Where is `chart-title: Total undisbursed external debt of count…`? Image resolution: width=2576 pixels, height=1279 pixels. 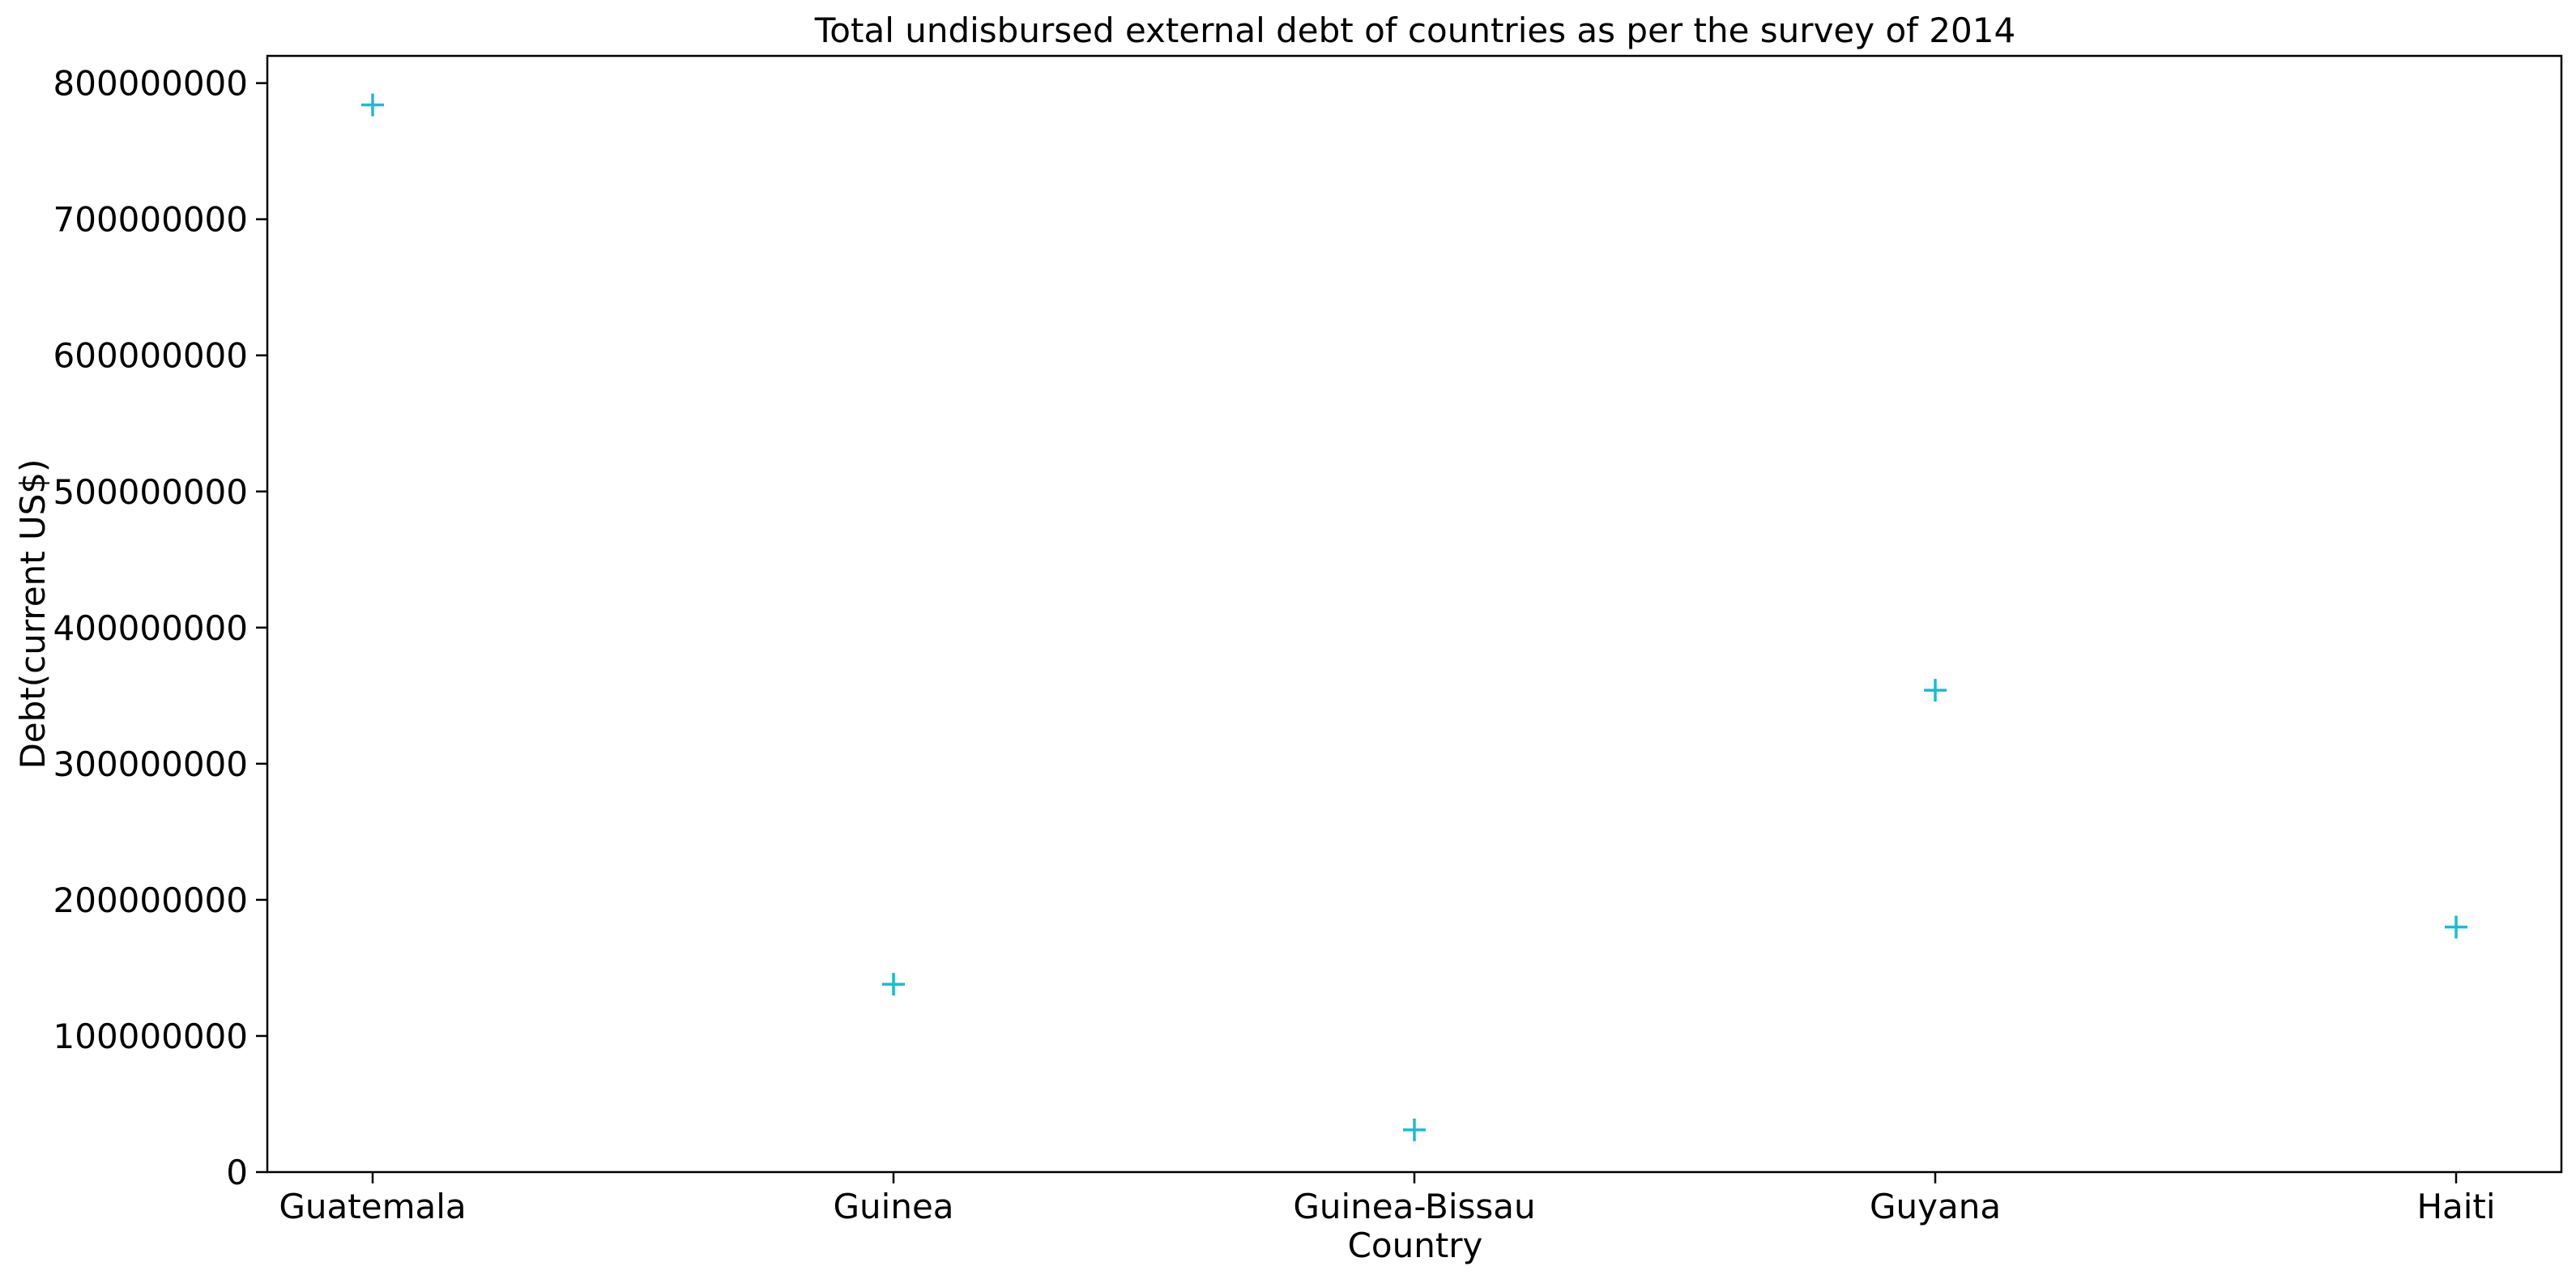
chart-title: Total undisbursed external debt of count… is located at coordinates (1414, 30).